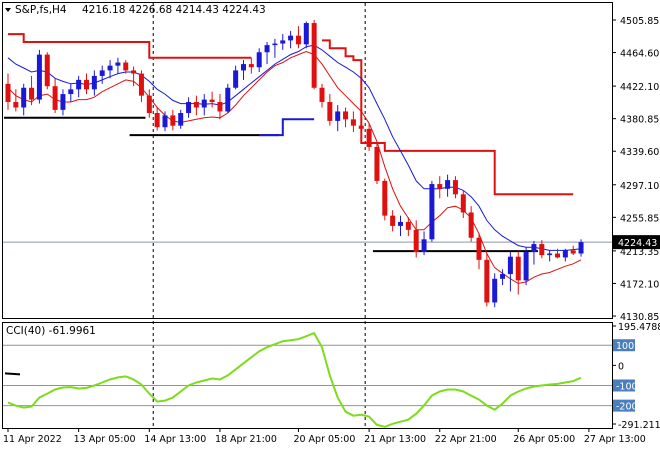 The image size is (660, 450). Describe the element at coordinates (639, 120) in the screenshot. I see `price-axis-label: 4380.85` at that location.